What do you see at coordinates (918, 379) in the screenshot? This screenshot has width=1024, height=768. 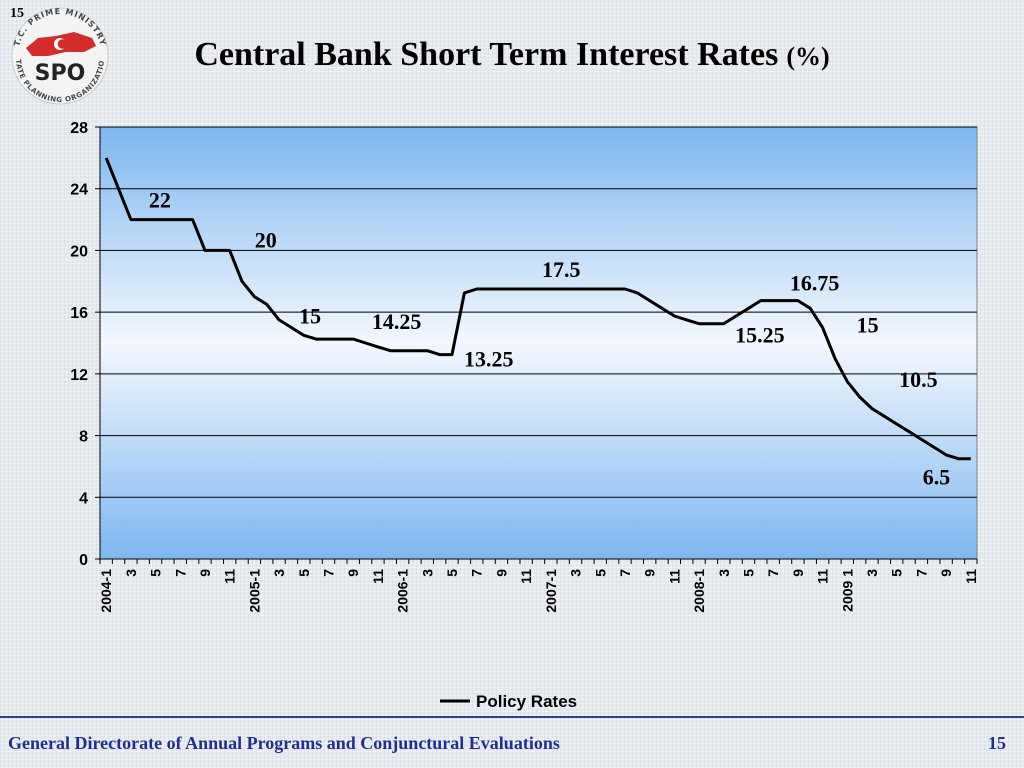 I see `data-label: 10.5` at bounding box center [918, 379].